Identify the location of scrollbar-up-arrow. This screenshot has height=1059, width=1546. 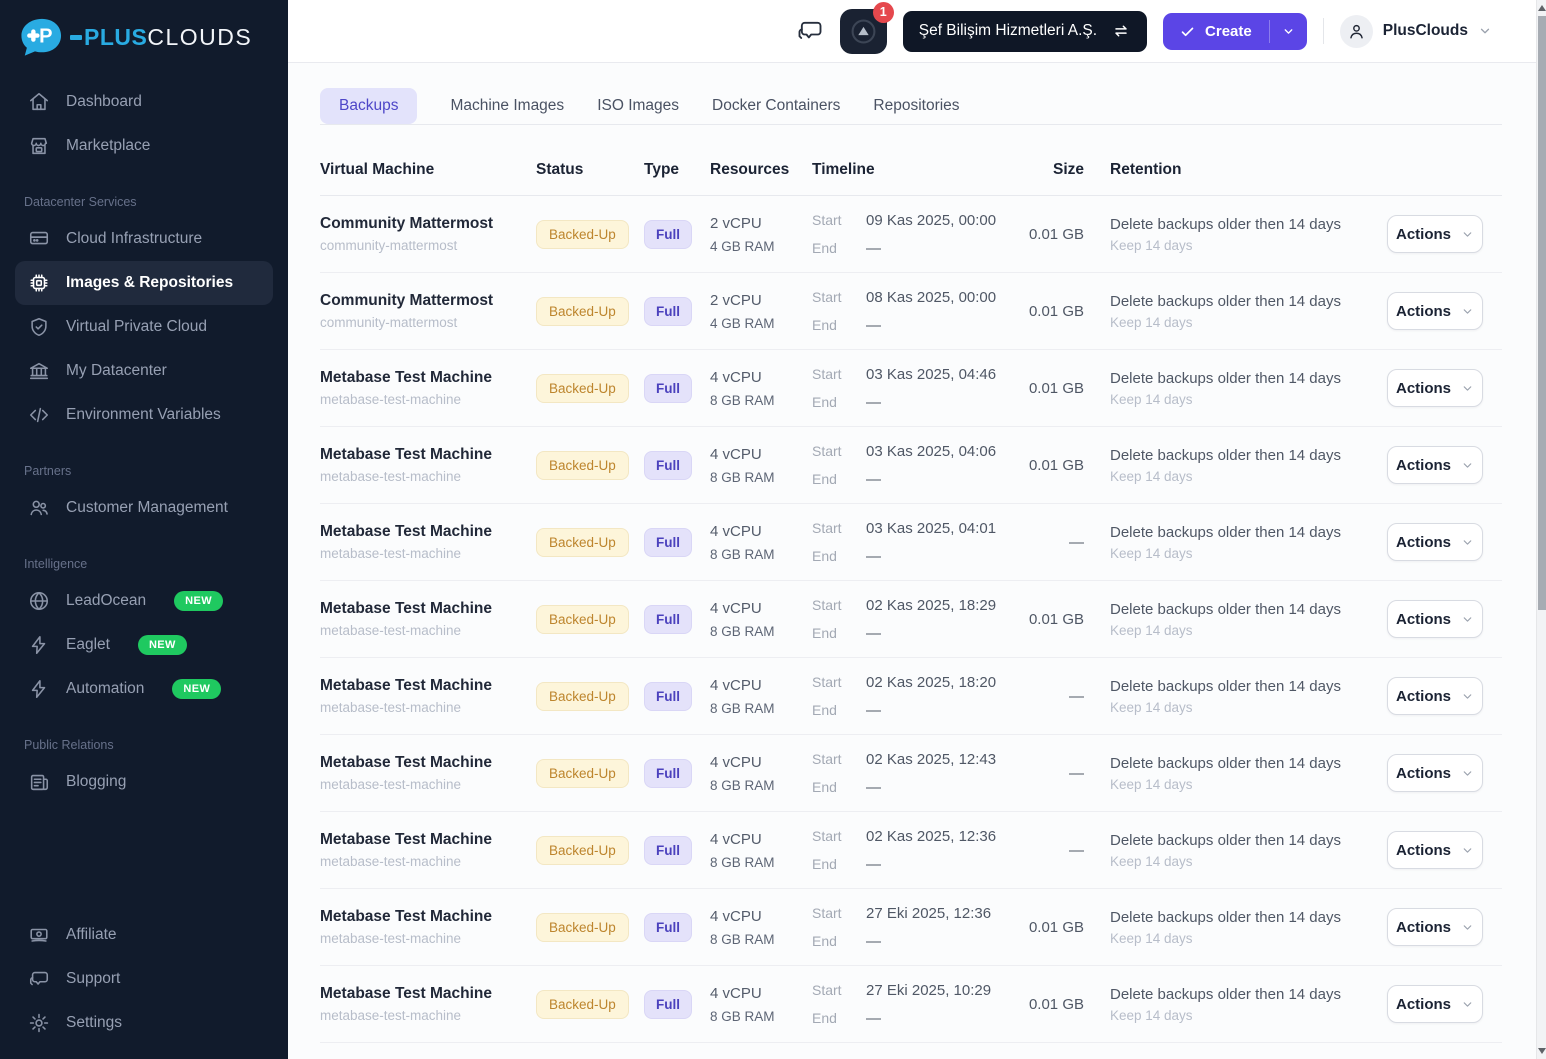
(1542, 8).